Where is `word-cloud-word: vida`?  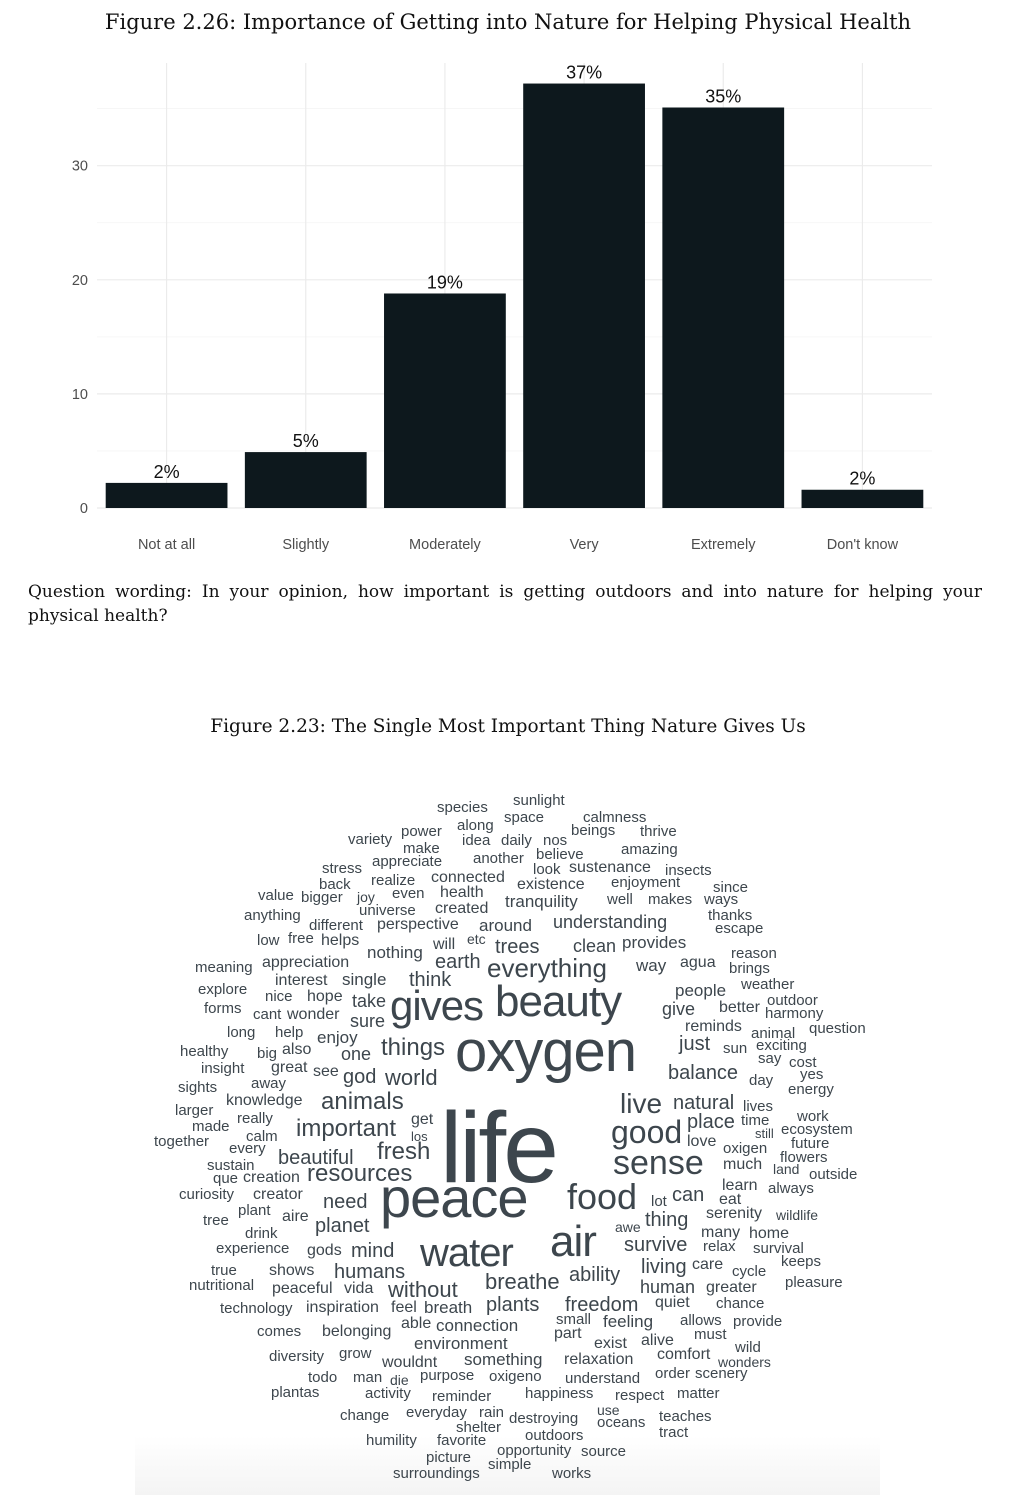
word-cloud-word: vida is located at coordinates (359, 1288).